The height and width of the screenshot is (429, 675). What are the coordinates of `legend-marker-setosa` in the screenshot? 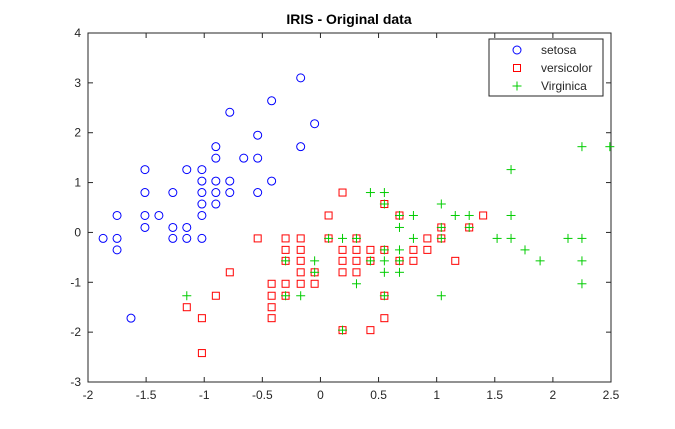 It's located at (517, 50).